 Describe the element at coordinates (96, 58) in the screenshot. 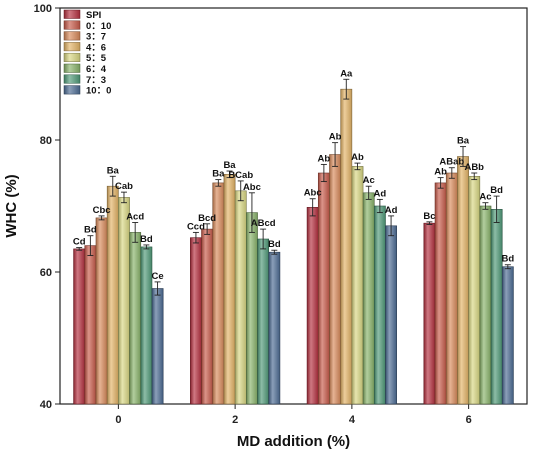

I see `legend-label: 5：5` at that location.